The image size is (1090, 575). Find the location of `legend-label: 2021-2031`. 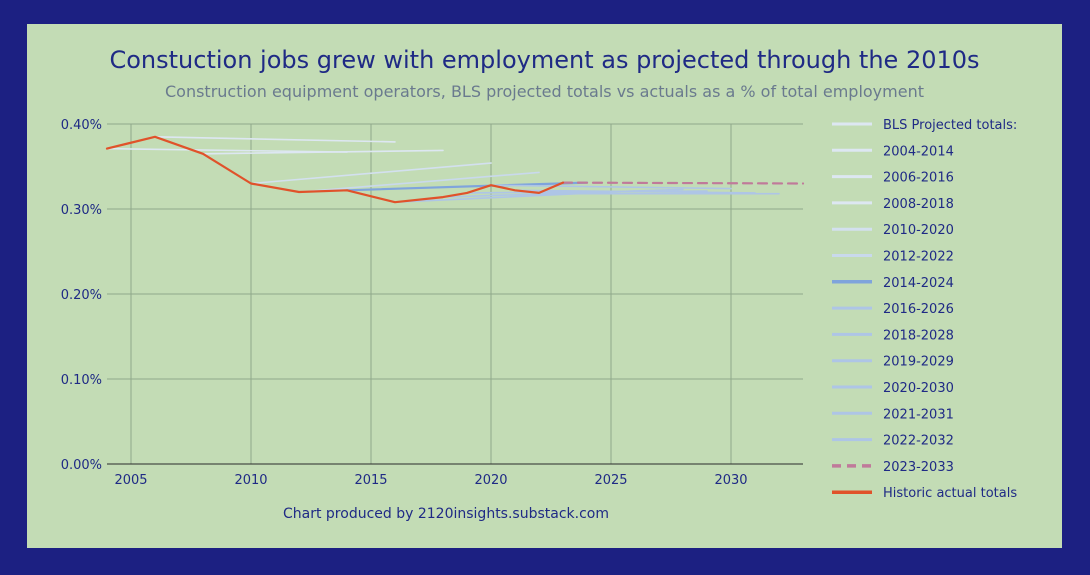

legend-label: 2021-2031 is located at coordinates (918, 414).